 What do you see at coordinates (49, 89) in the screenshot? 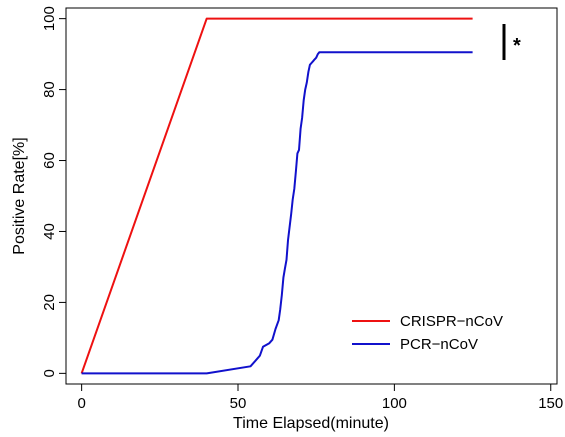
I see `y-tick-label: 80` at bounding box center [49, 89].